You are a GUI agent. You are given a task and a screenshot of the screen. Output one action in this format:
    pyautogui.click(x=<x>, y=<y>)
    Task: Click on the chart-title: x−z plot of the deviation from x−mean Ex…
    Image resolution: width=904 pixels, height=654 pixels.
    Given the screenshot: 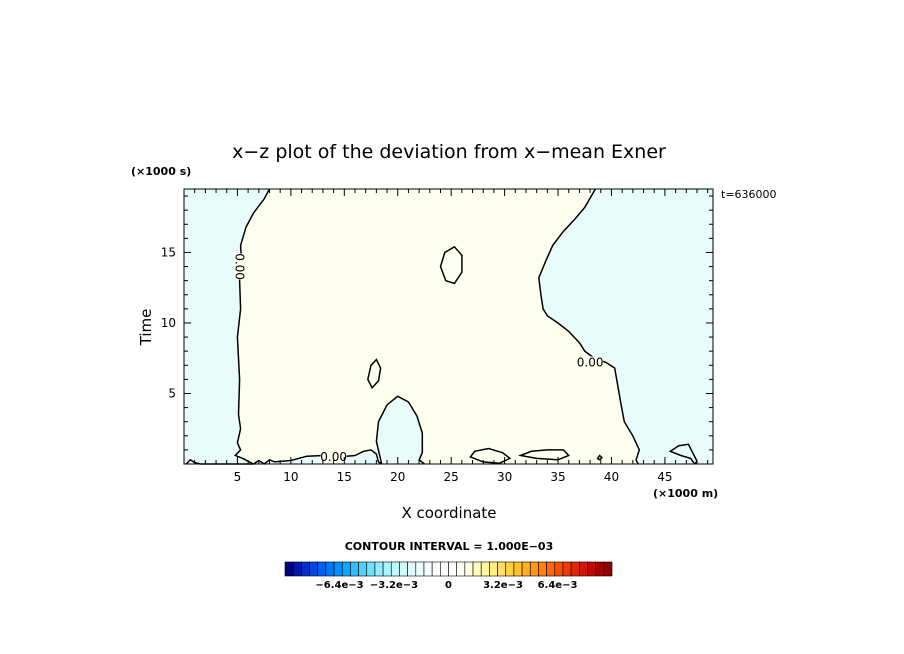 What is the action you would take?
    pyautogui.click(x=449, y=152)
    